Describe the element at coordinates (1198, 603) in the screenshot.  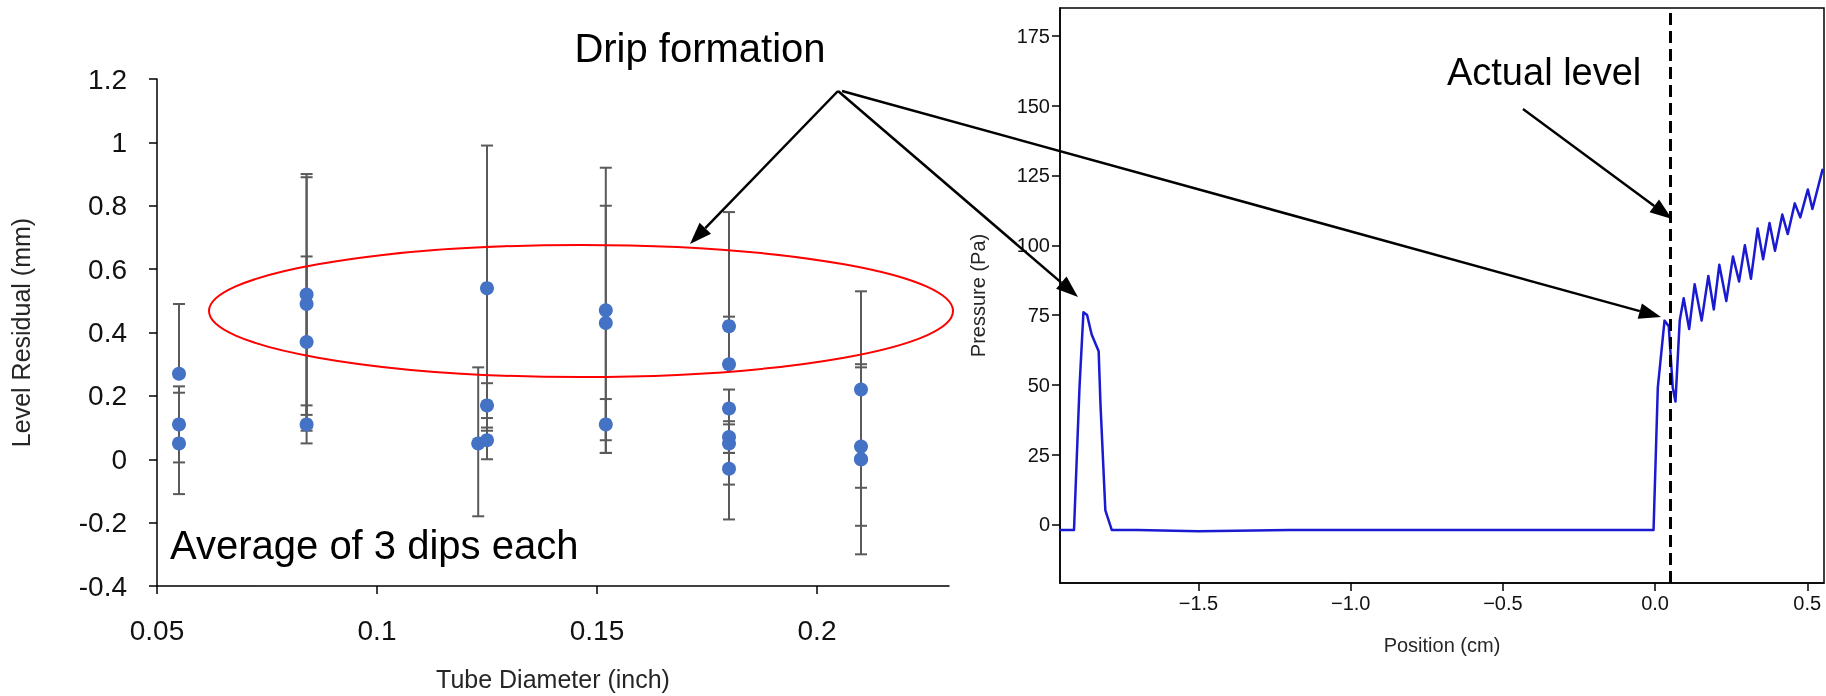
I see `x-tick-label: −1.5` at that location.